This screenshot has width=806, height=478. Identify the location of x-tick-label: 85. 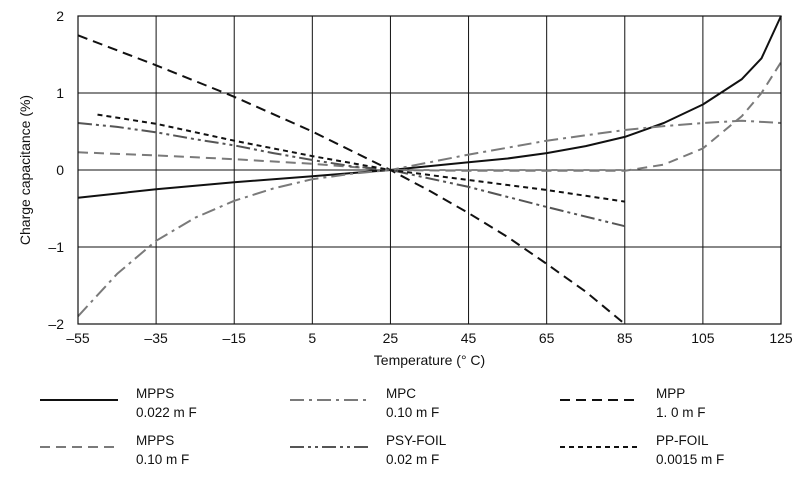
(625, 338).